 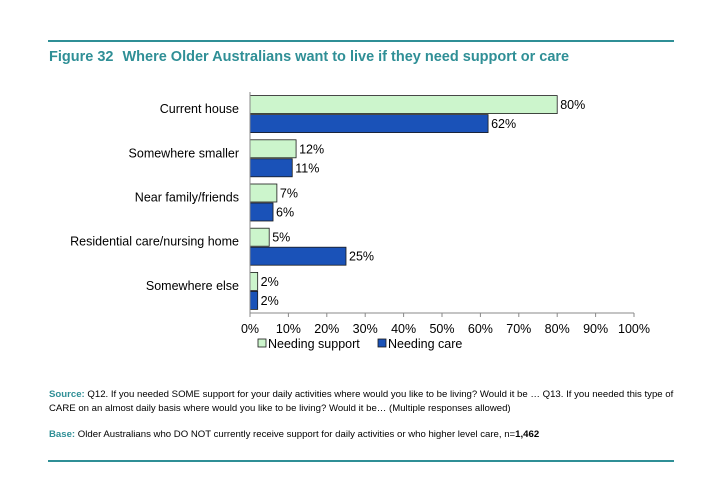 I want to click on figure-number: Figure 32, so click(x=81, y=57).